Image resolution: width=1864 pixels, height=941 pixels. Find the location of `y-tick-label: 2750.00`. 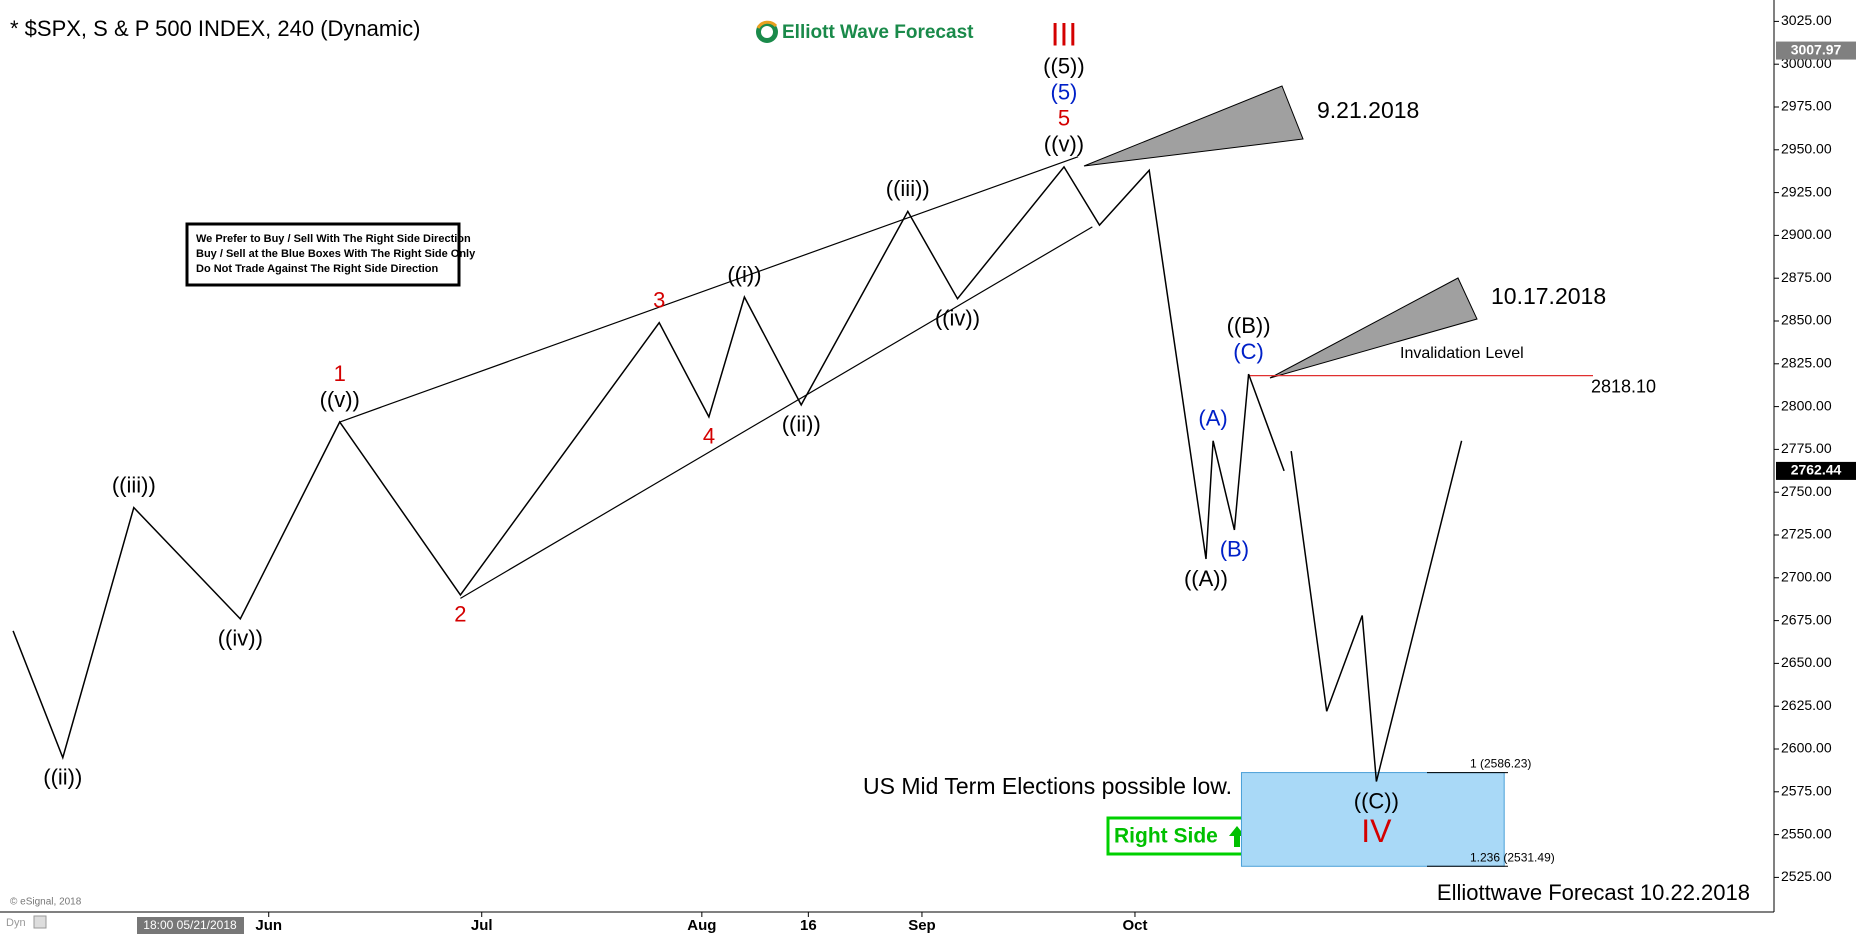

y-tick-label: 2750.00 is located at coordinates (1806, 491).